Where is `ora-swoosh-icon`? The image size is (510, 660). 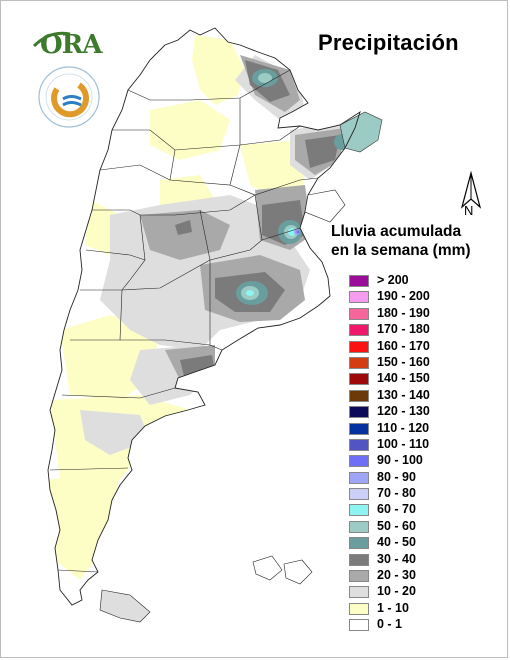 ora-swoosh-icon is located at coordinates (51, 39).